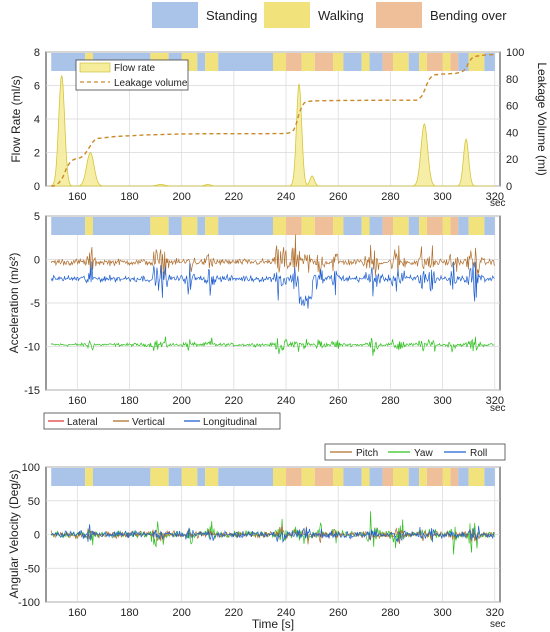 This screenshot has width=550, height=632. I want to click on panel2-activity-bar, so click(273, 226).